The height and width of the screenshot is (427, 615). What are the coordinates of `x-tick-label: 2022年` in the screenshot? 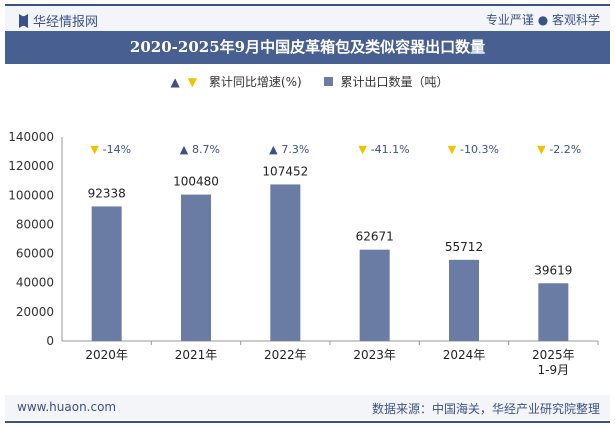 It's located at (285, 355).